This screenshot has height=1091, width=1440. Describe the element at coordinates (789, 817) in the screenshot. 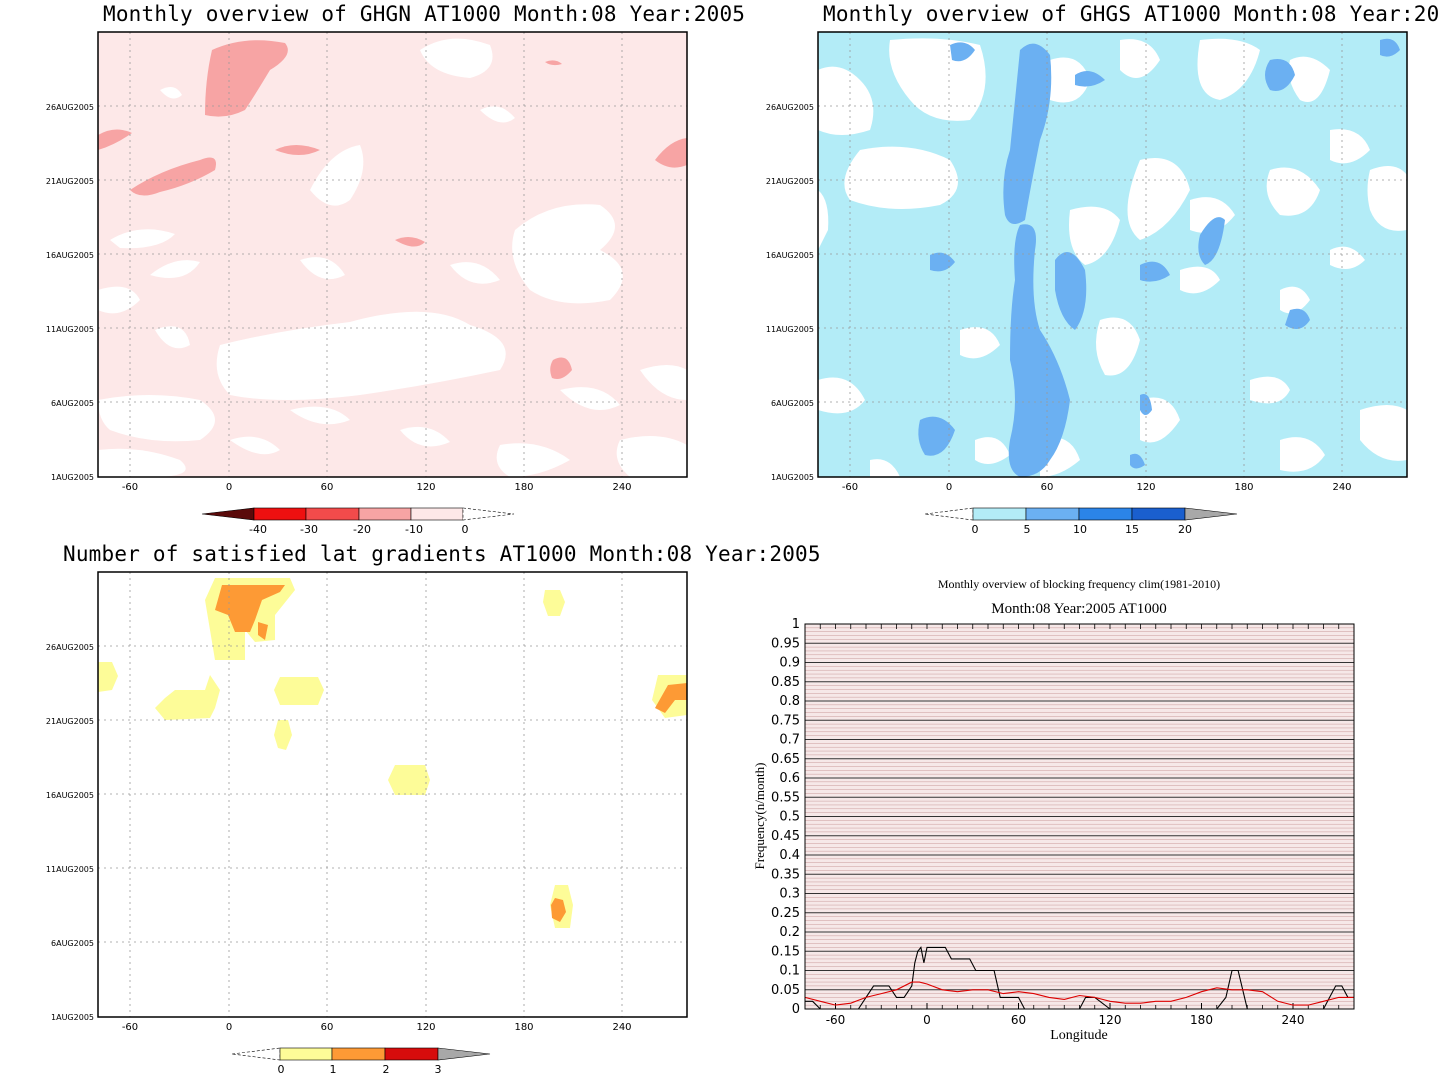

I see `y-tick-label: 0.5` at that location.